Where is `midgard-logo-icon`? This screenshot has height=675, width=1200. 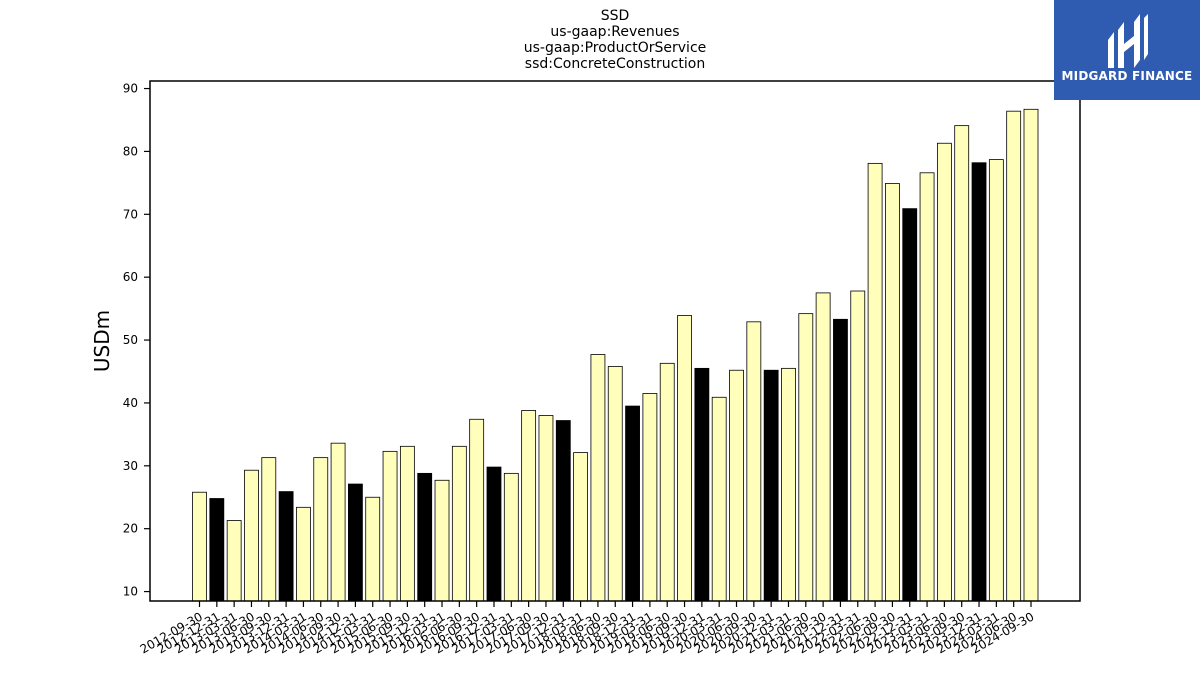
midgard-logo-icon is located at coordinates (1128, 41).